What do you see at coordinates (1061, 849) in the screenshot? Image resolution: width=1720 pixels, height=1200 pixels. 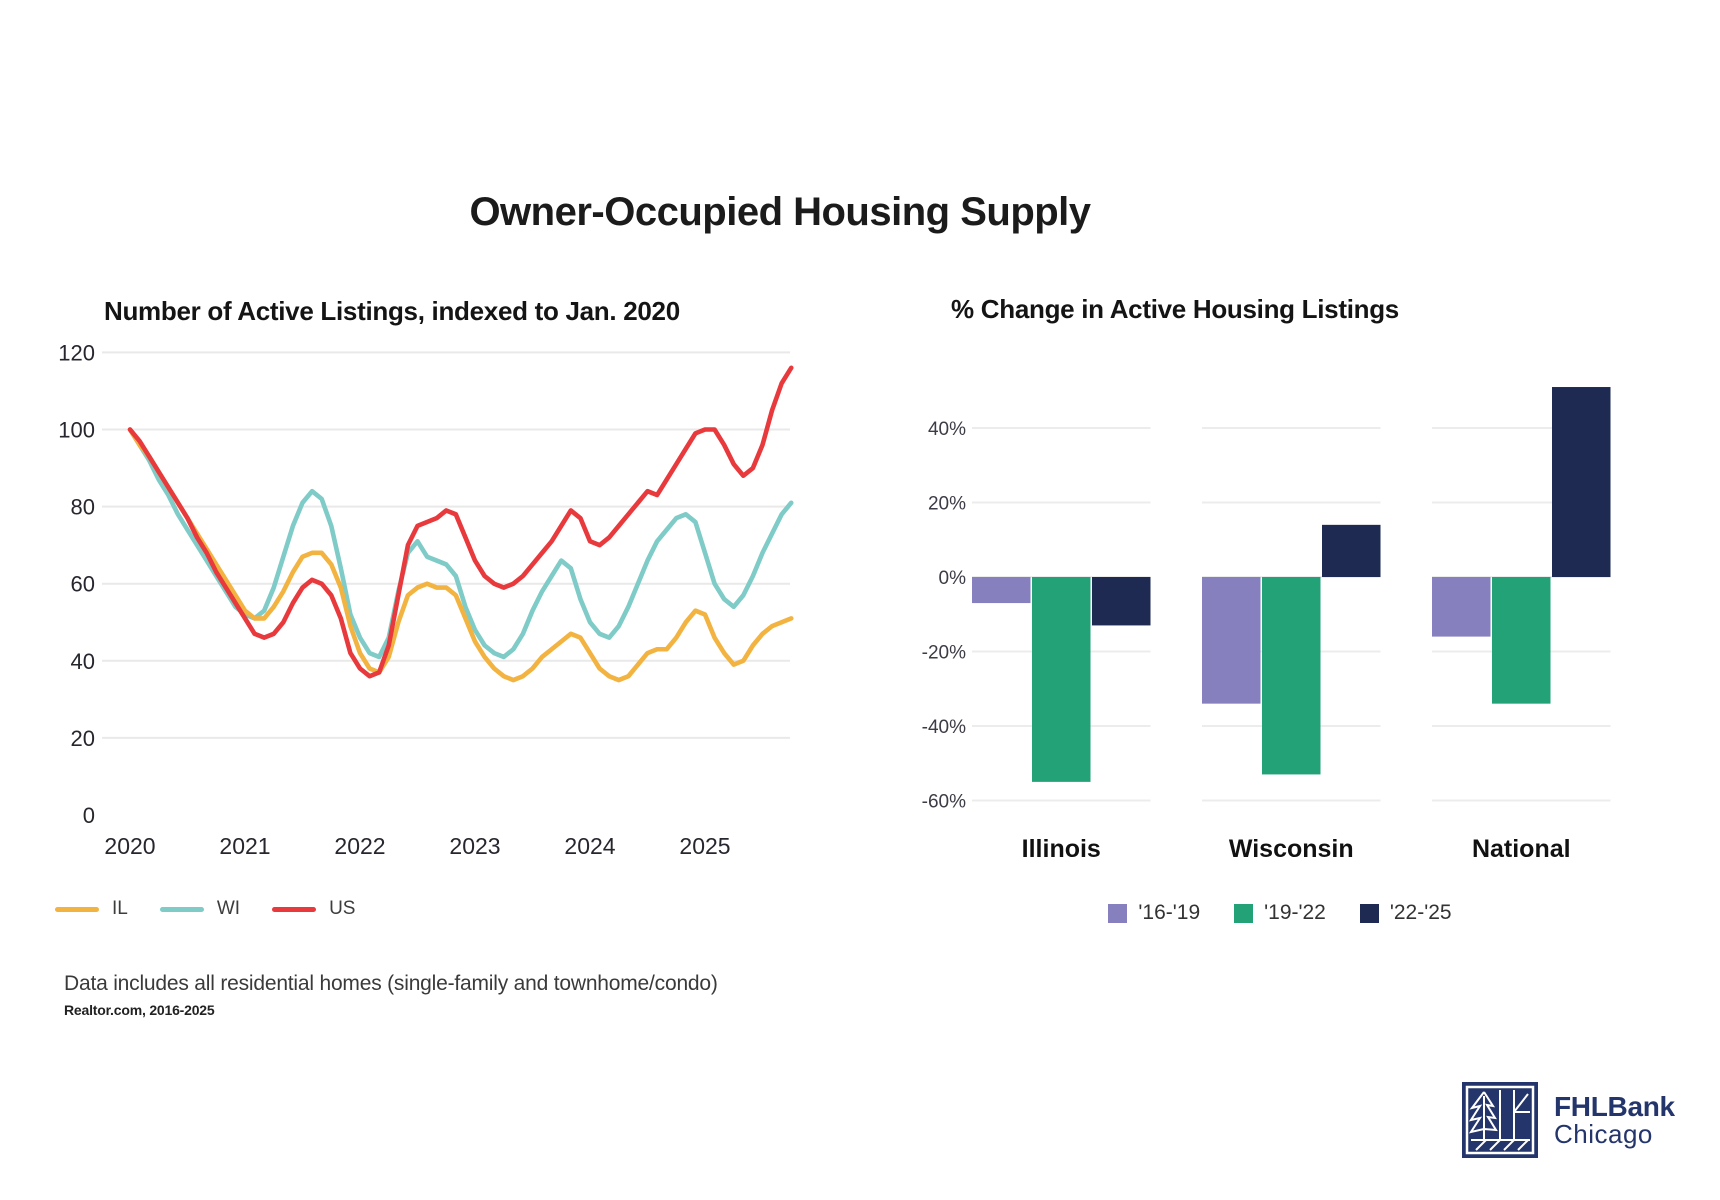 I see `category-label-illinois: Illinois` at bounding box center [1061, 849].